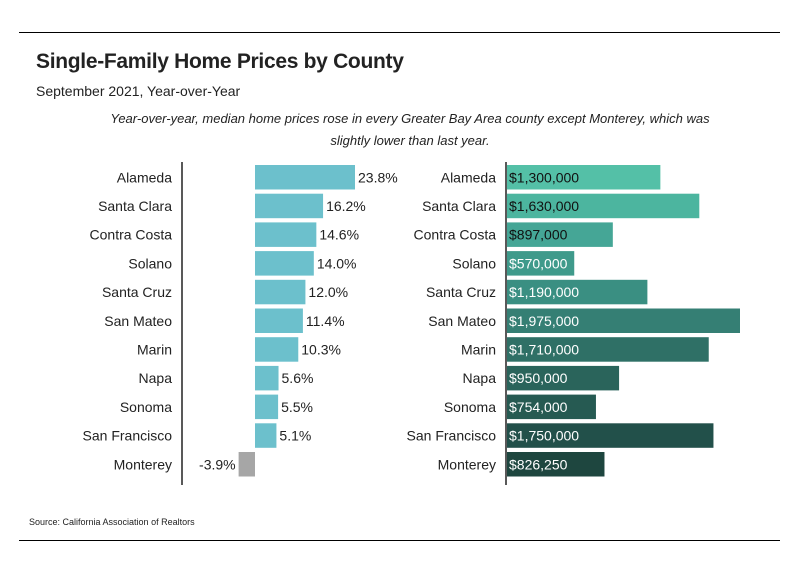 The height and width of the screenshot is (575, 800). Describe the element at coordinates (284, 263) in the screenshot. I see `left-bar-solano` at that location.